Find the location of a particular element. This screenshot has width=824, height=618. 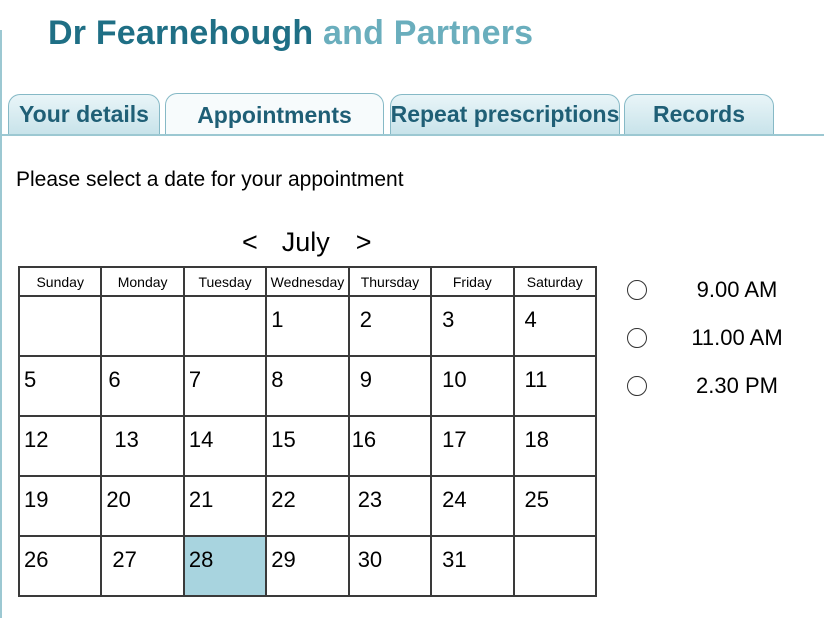

time-slot-option: 9.00 AM is located at coordinates (717, 290).